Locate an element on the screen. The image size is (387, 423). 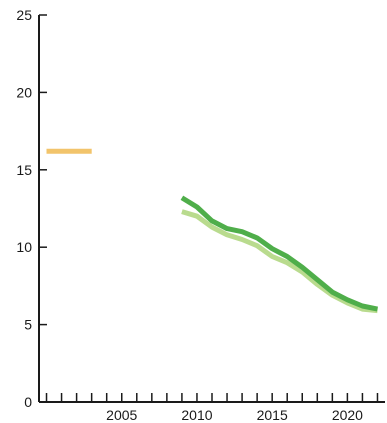
x-tick-label: 2020 is located at coordinates (347, 415).